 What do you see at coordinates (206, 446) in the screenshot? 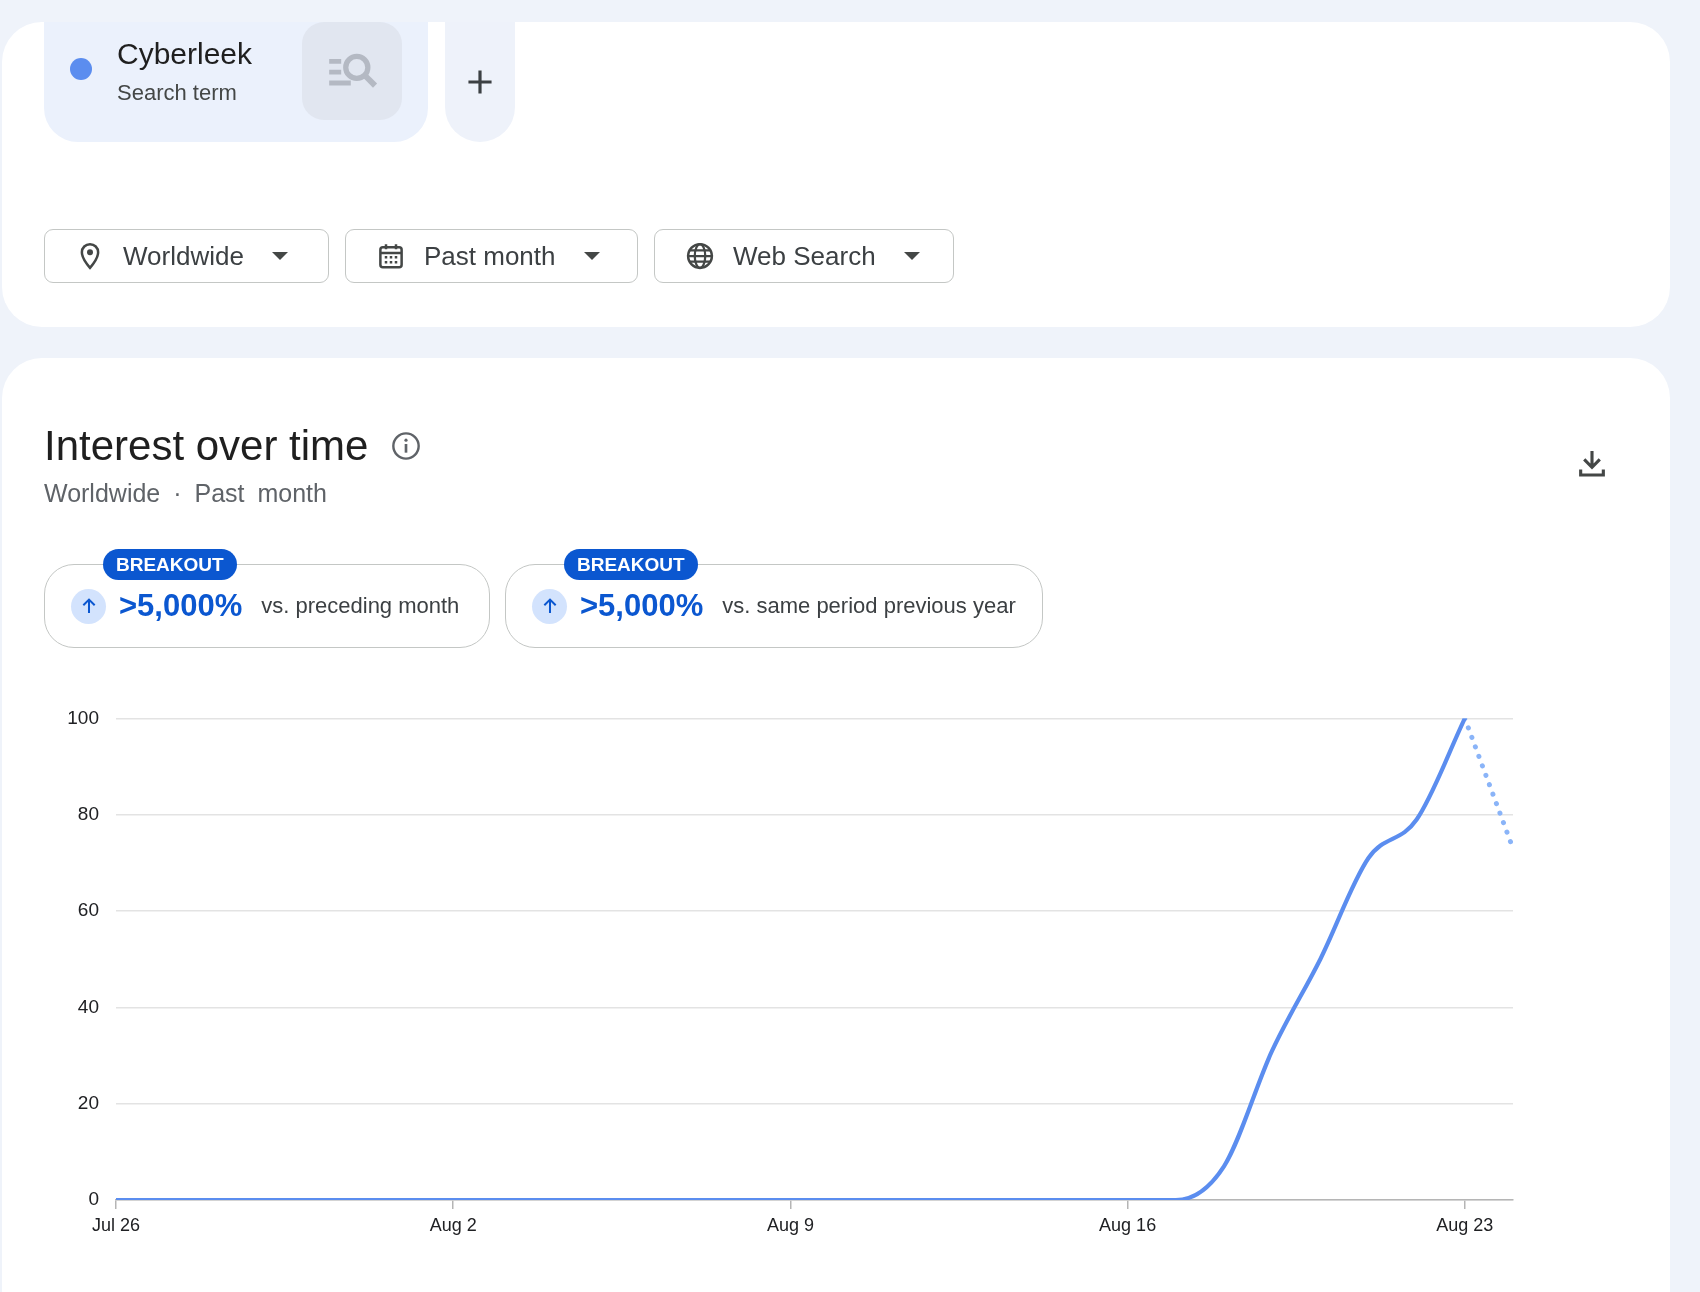
I see `chart-title: Interest over time` at bounding box center [206, 446].